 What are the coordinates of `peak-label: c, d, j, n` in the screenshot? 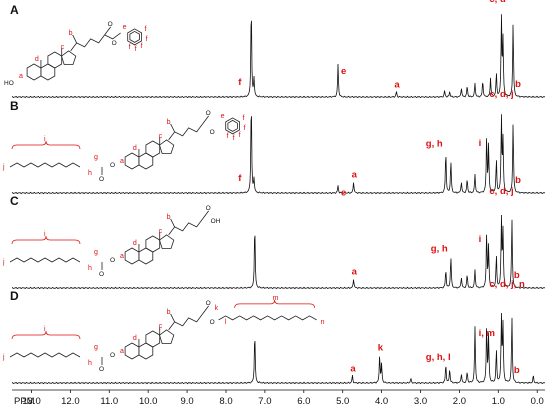 It's located at (507, 284).